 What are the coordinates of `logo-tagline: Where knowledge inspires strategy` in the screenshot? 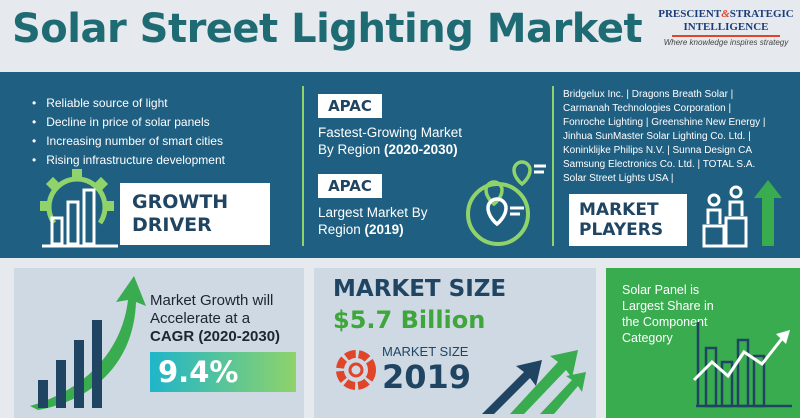 It's located at (726, 42).